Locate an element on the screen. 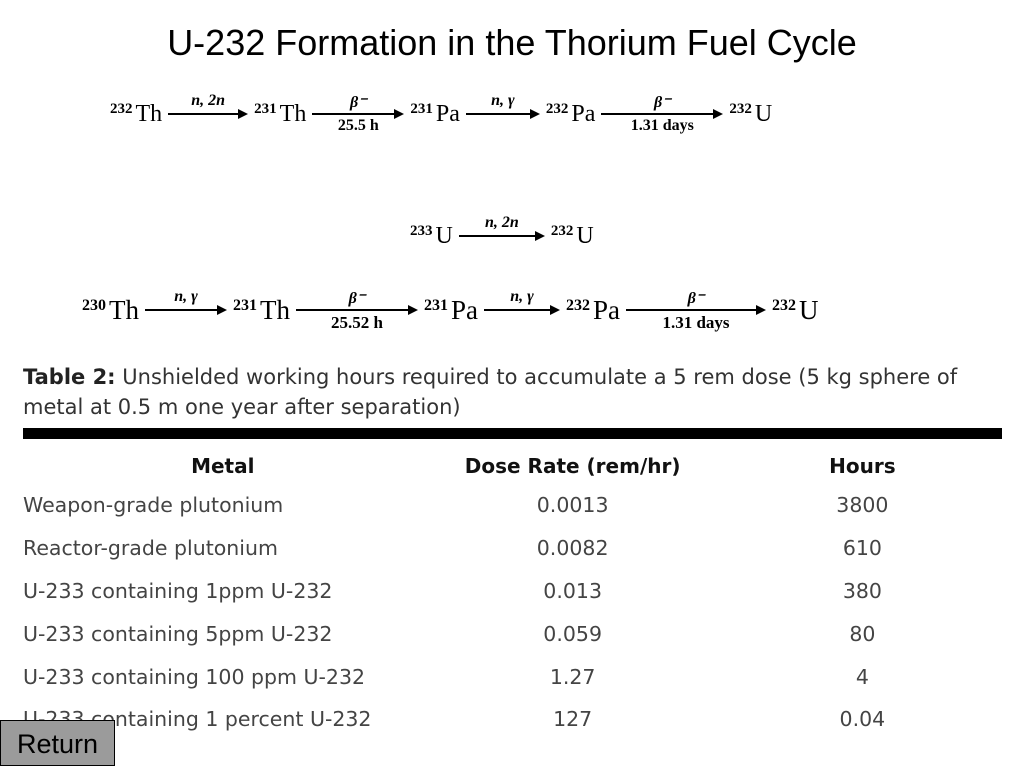 The image size is (1024, 768). cell-dose-rate: 127 is located at coordinates (573, 719).